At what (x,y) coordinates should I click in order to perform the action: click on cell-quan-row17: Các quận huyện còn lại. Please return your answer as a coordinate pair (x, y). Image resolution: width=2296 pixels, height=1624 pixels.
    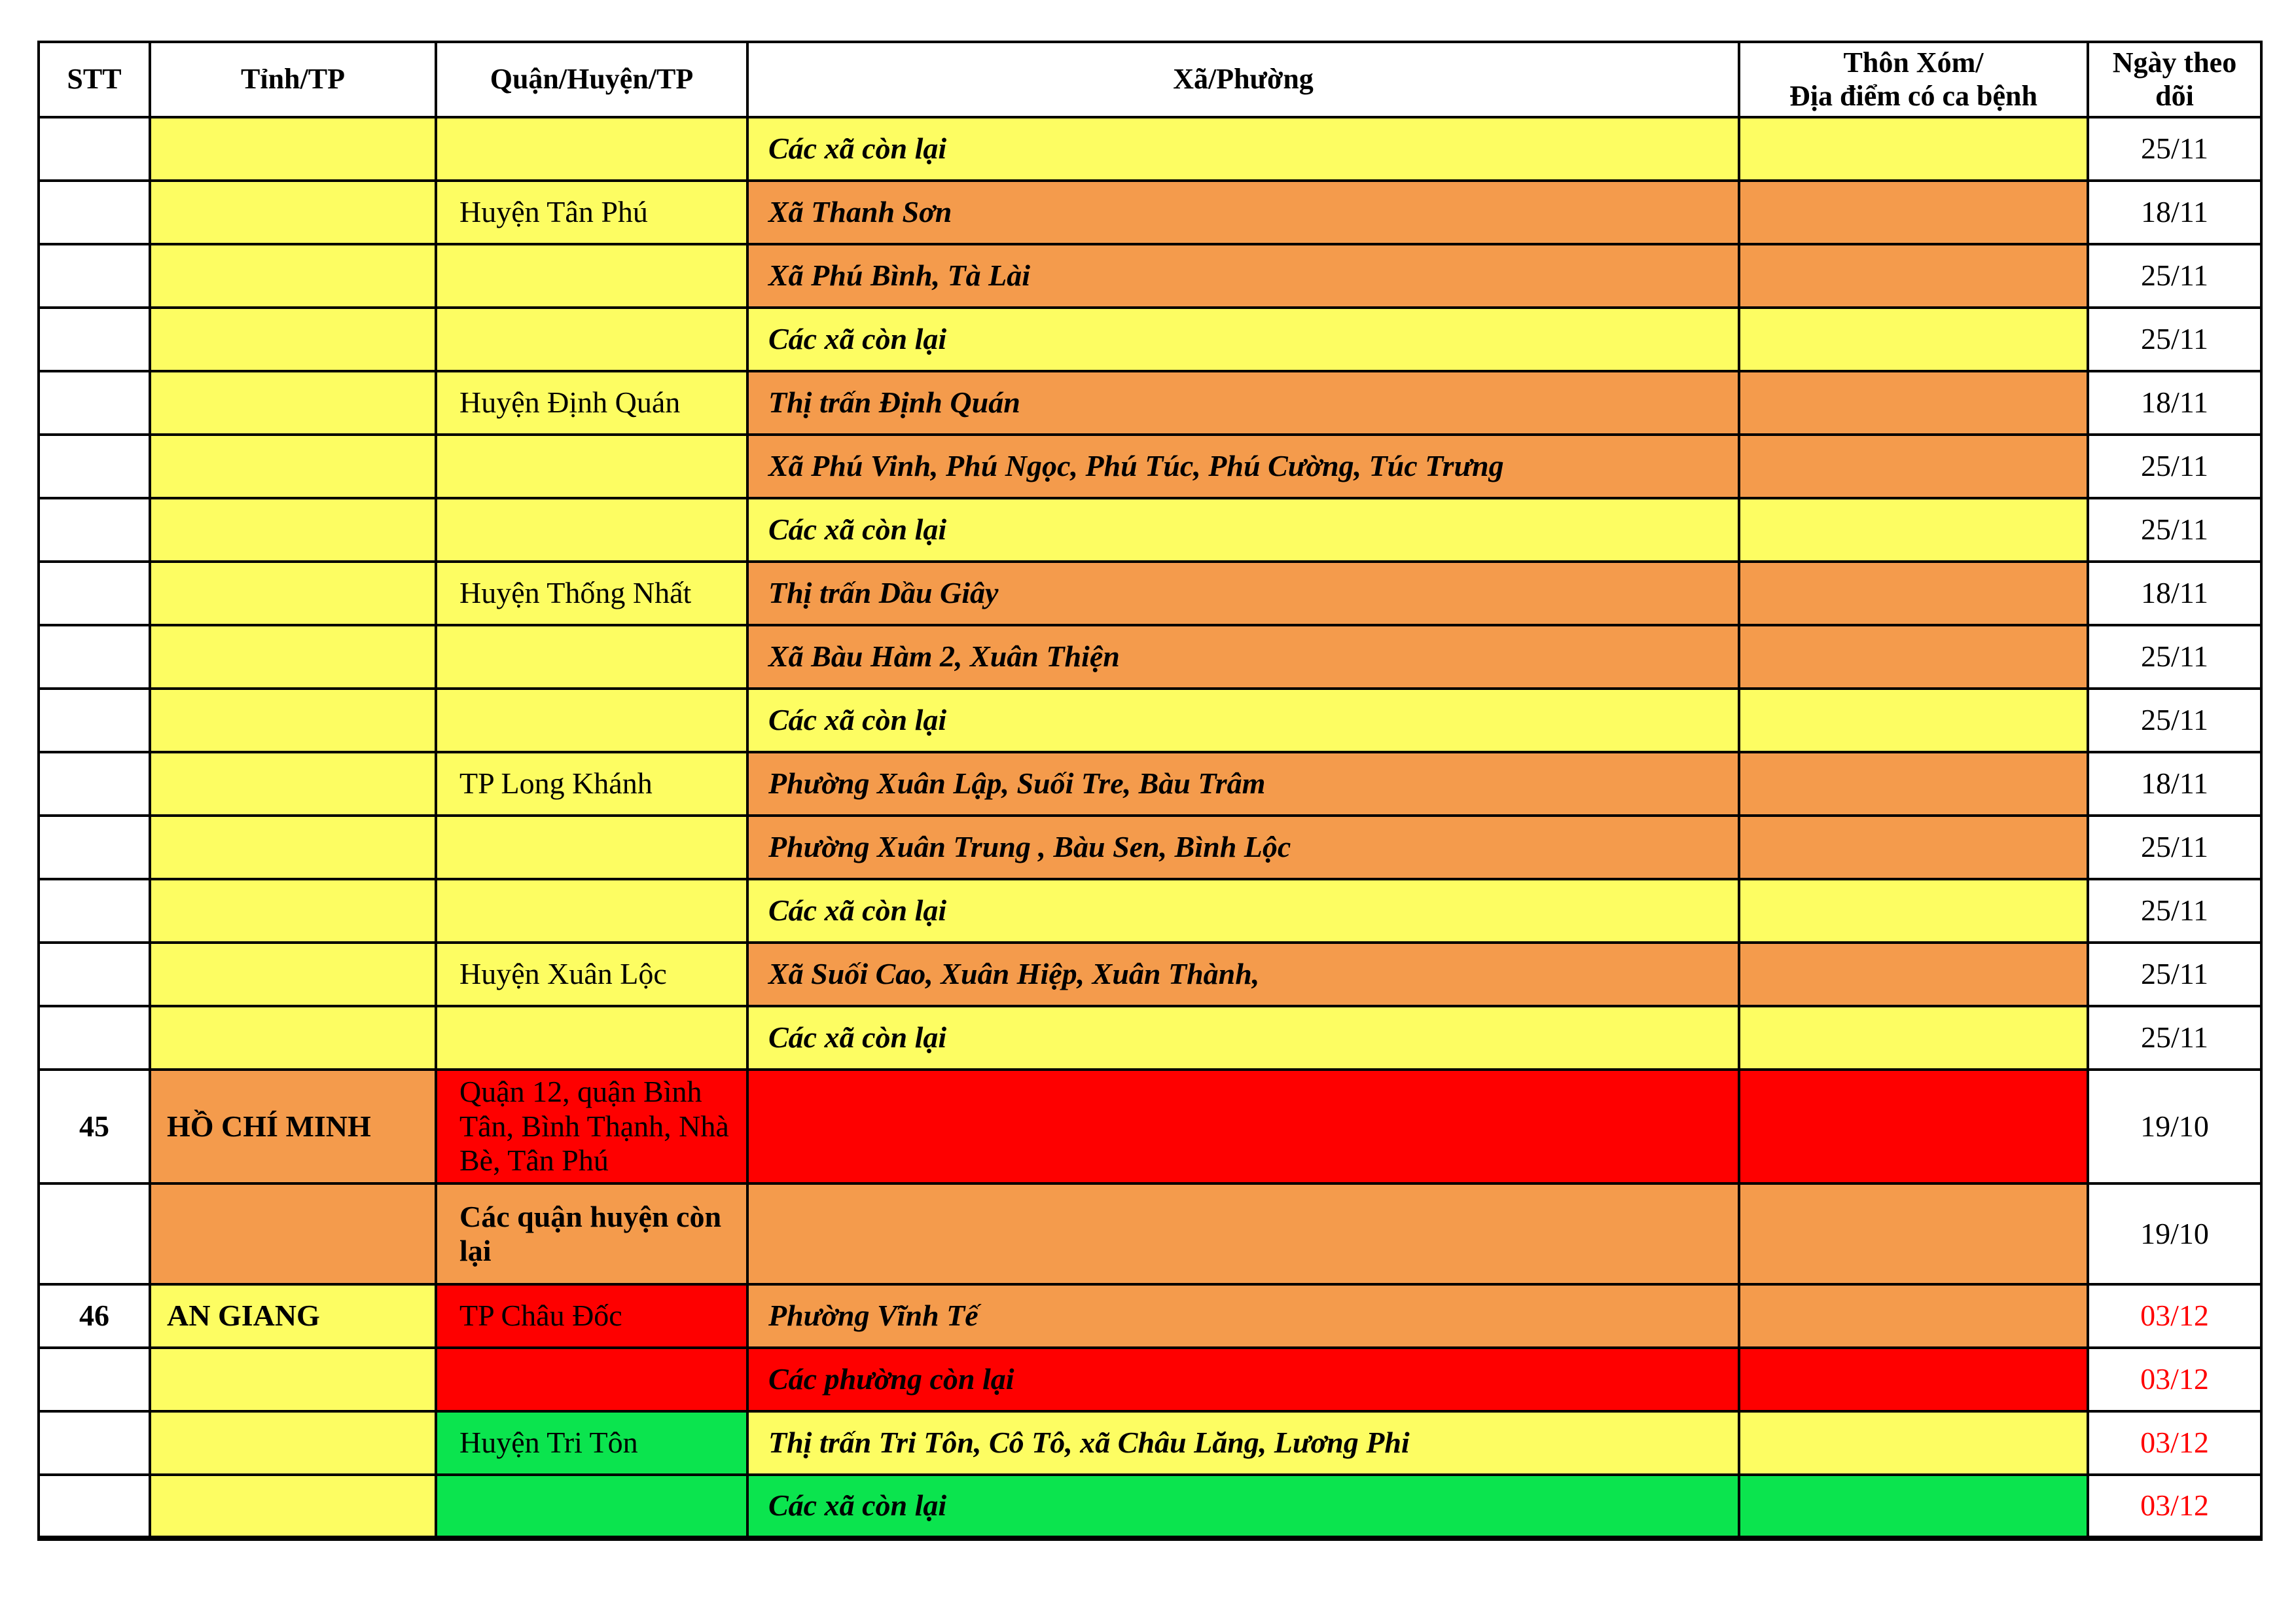
    Looking at the image, I should click on (592, 1234).